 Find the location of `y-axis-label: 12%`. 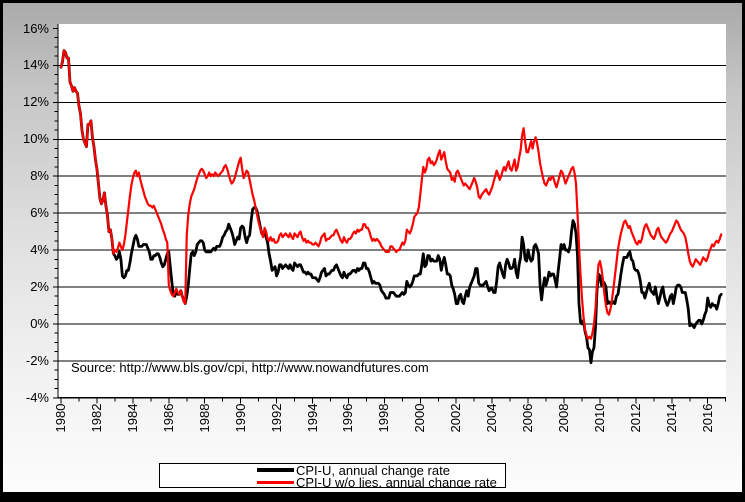

y-axis-label: 12% is located at coordinates (35, 102).